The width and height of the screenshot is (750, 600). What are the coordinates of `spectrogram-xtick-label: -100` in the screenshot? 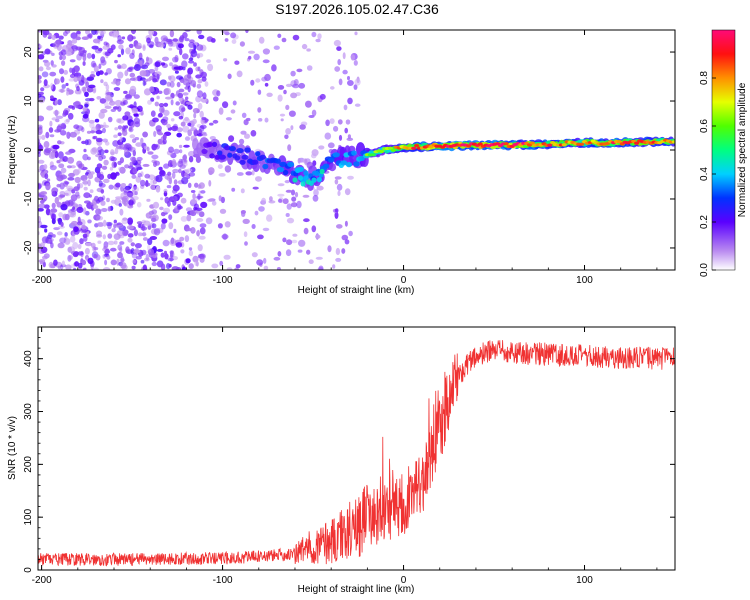 It's located at (223, 280).